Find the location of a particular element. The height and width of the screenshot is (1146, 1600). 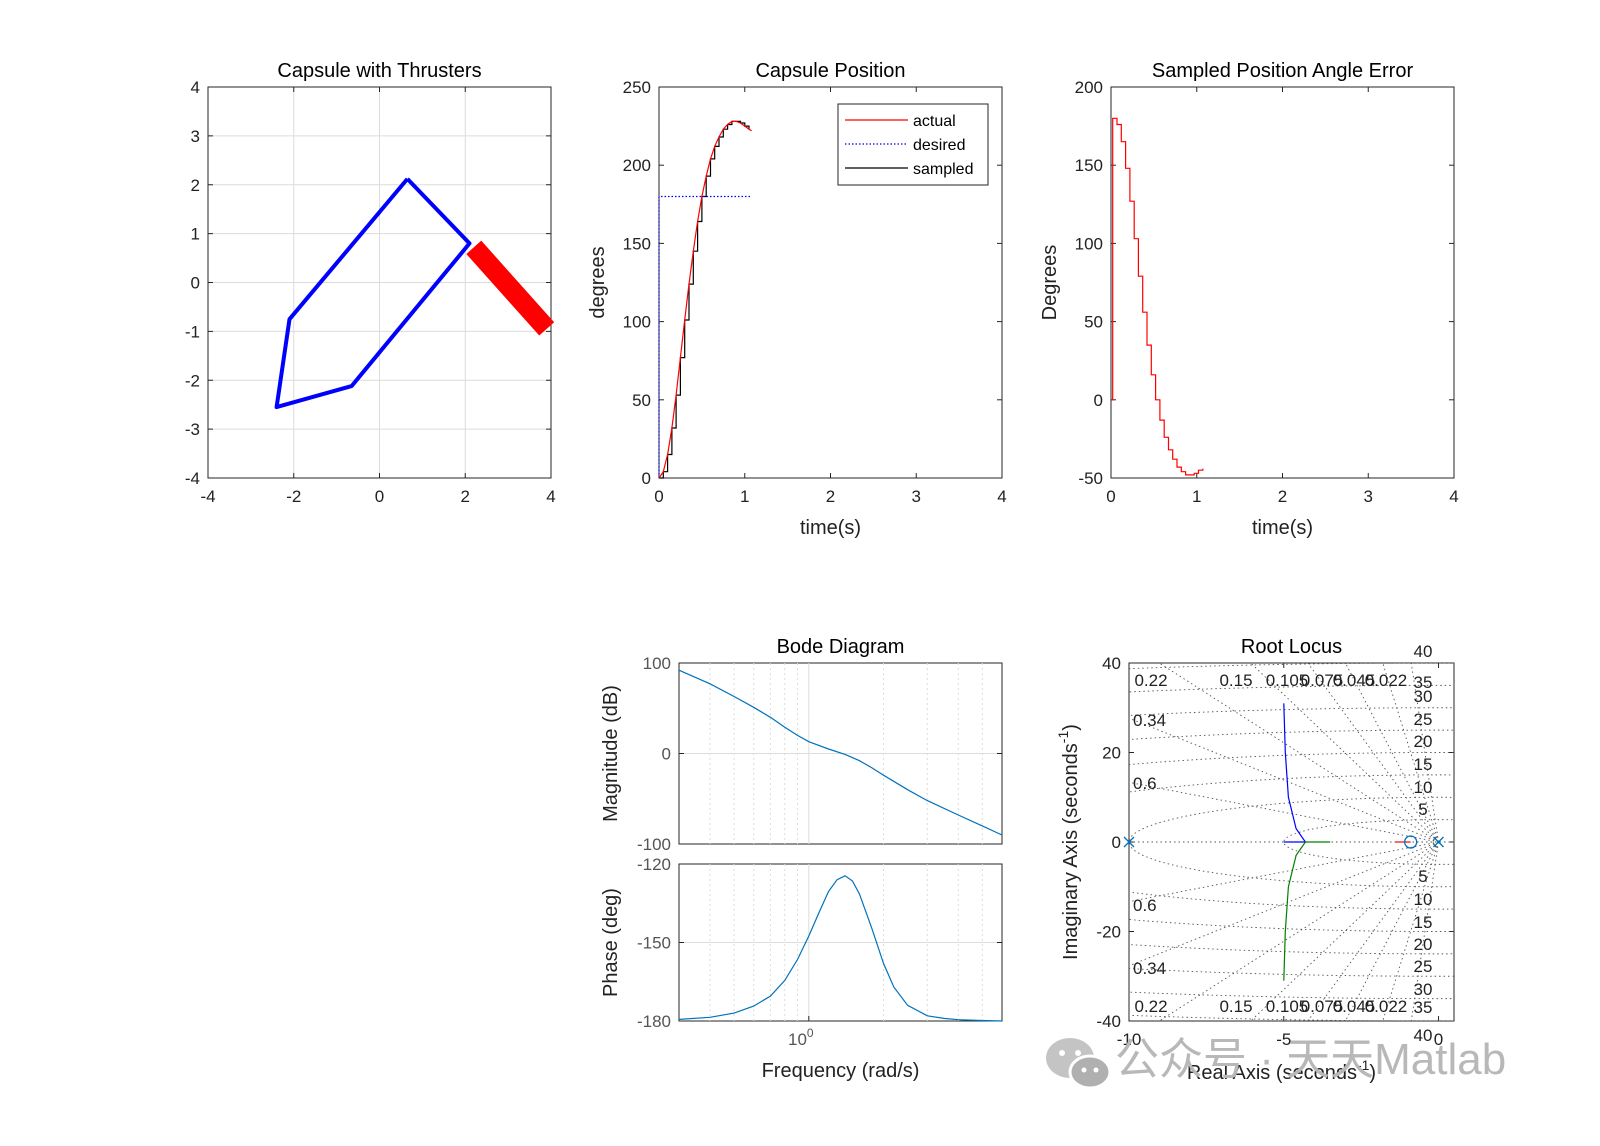

legend-label: desired is located at coordinates (939, 145).